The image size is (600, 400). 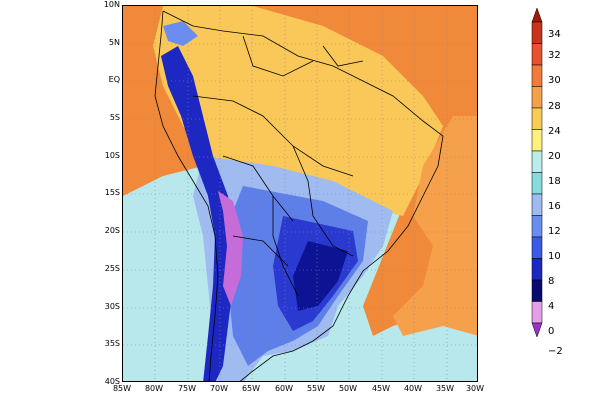 What do you see at coordinates (219, 388) in the screenshot?
I see `lon-label: 70W` at bounding box center [219, 388].